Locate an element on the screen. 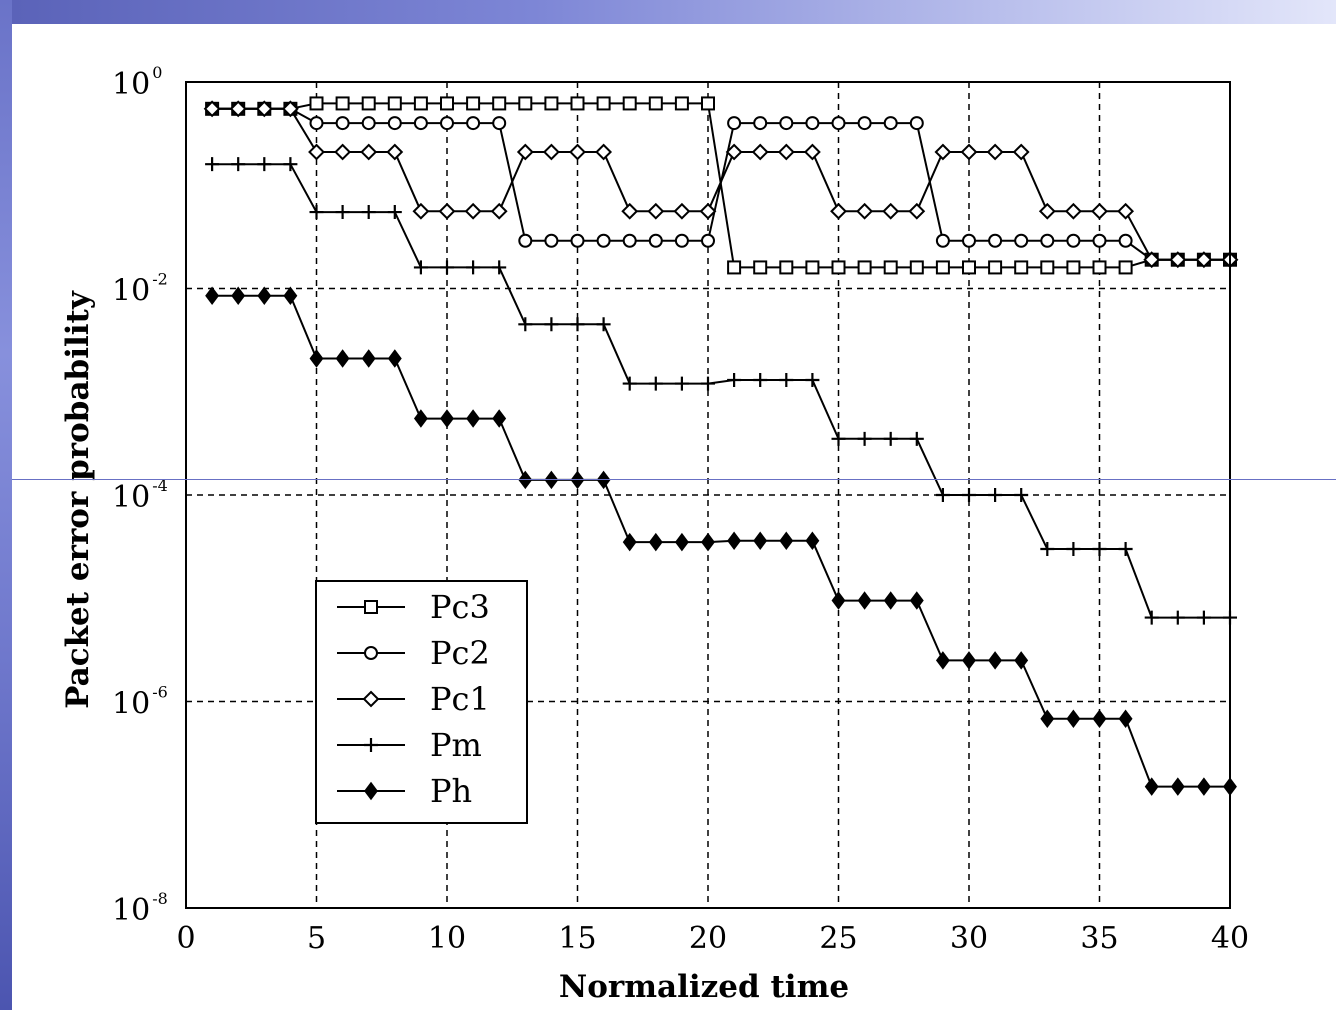 This screenshot has width=1336, height=1010. y-tick-label: 10 -8 is located at coordinates (140, 908).